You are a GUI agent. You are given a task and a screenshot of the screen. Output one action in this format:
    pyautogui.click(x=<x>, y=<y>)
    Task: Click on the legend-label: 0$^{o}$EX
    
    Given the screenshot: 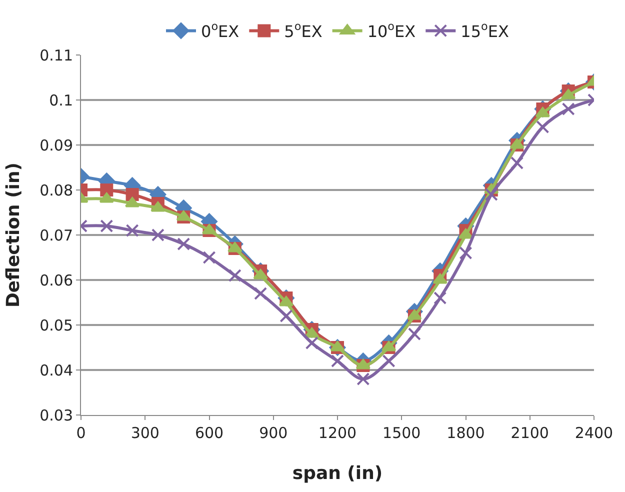 What is the action you would take?
    pyautogui.click(x=220, y=30)
    